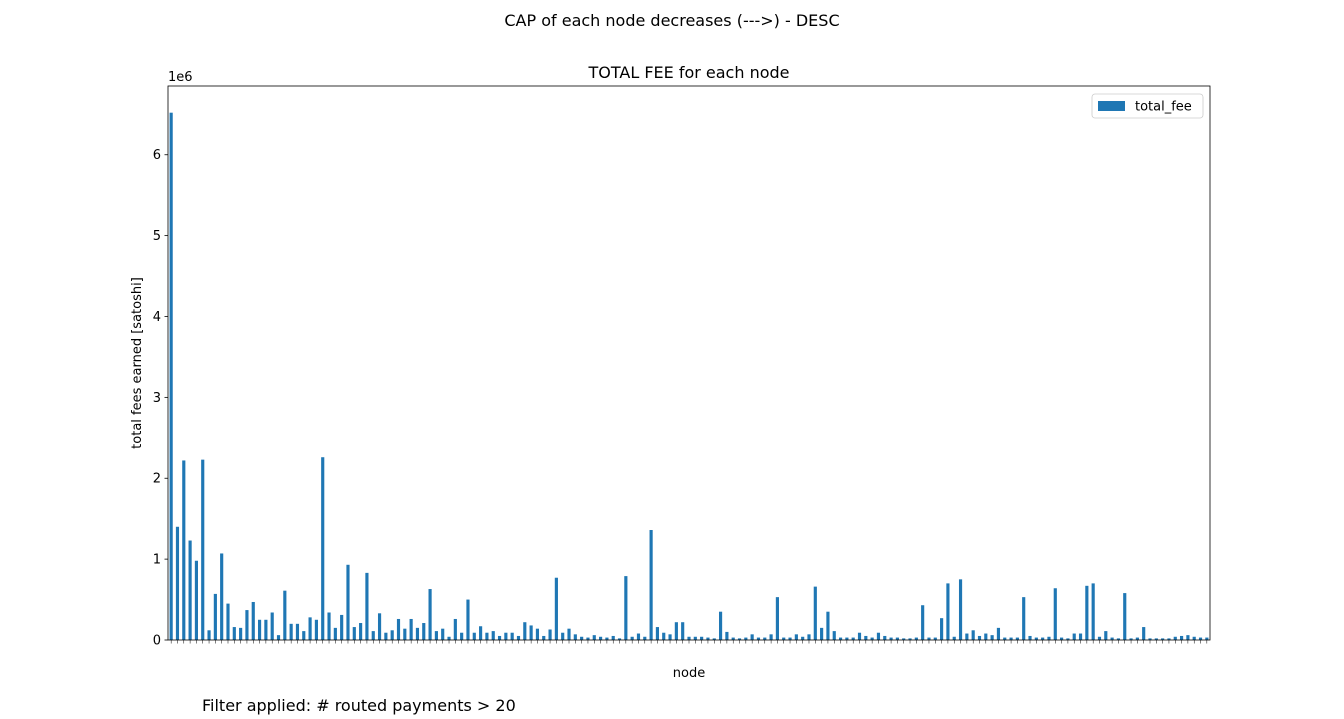  Describe the element at coordinates (672, 20) in the screenshot. I see `figure-suptitle: CAP of each node decreases (--->) - DESC` at that location.